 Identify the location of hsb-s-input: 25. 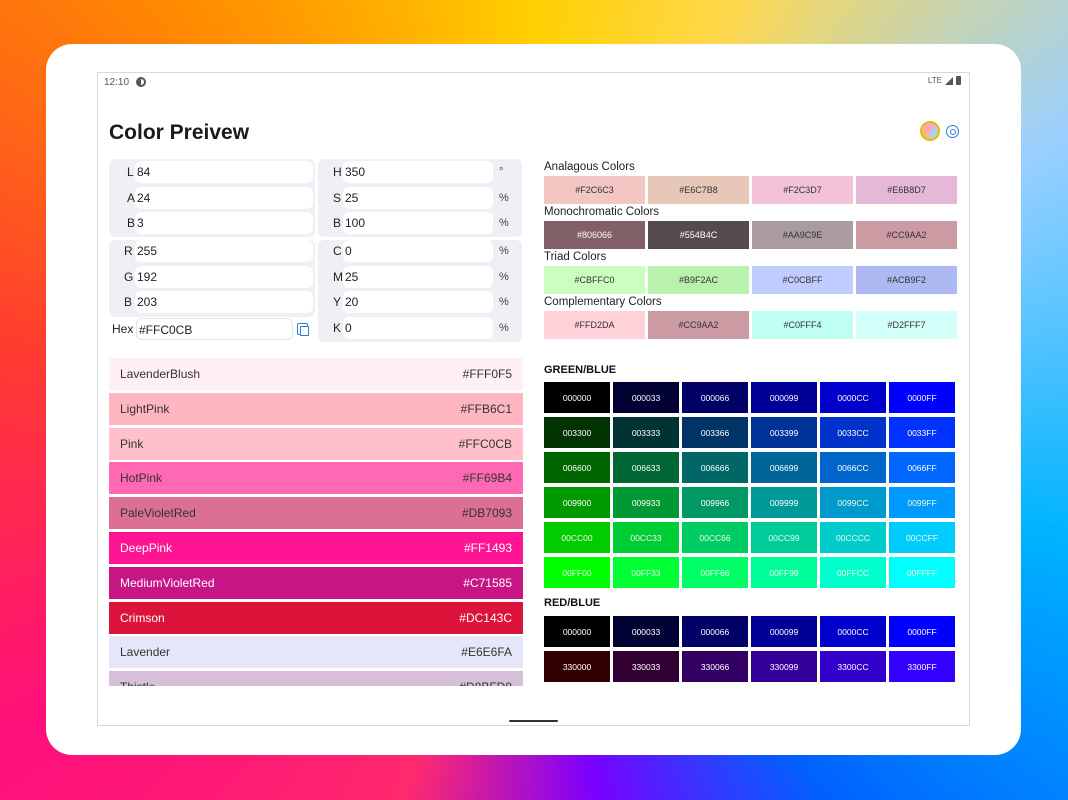
(418, 198).